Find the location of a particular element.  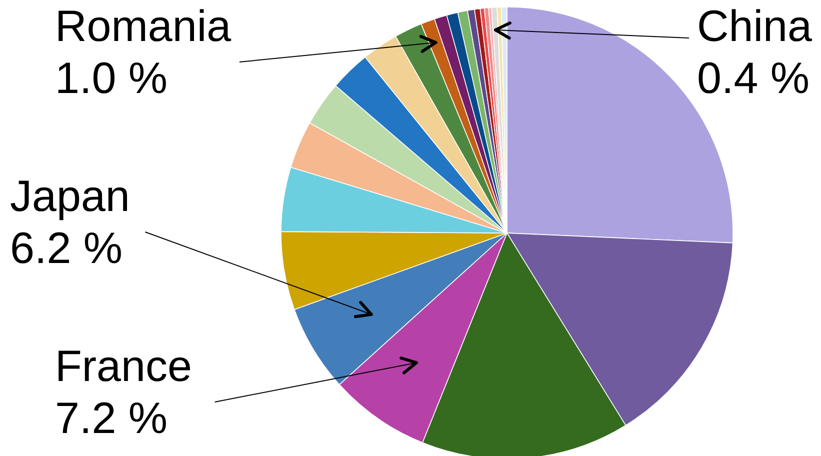

slice-label: Romania is located at coordinates (143, 26).